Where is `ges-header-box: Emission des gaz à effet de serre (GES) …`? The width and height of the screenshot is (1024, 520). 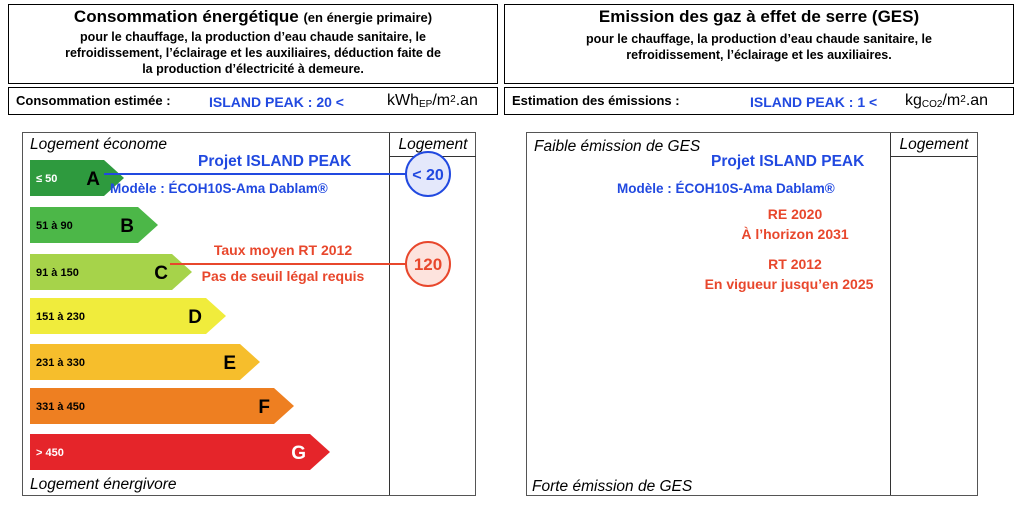 ges-header-box: Emission des gaz à effet de serre (GES) … is located at coordinates (759, 44).